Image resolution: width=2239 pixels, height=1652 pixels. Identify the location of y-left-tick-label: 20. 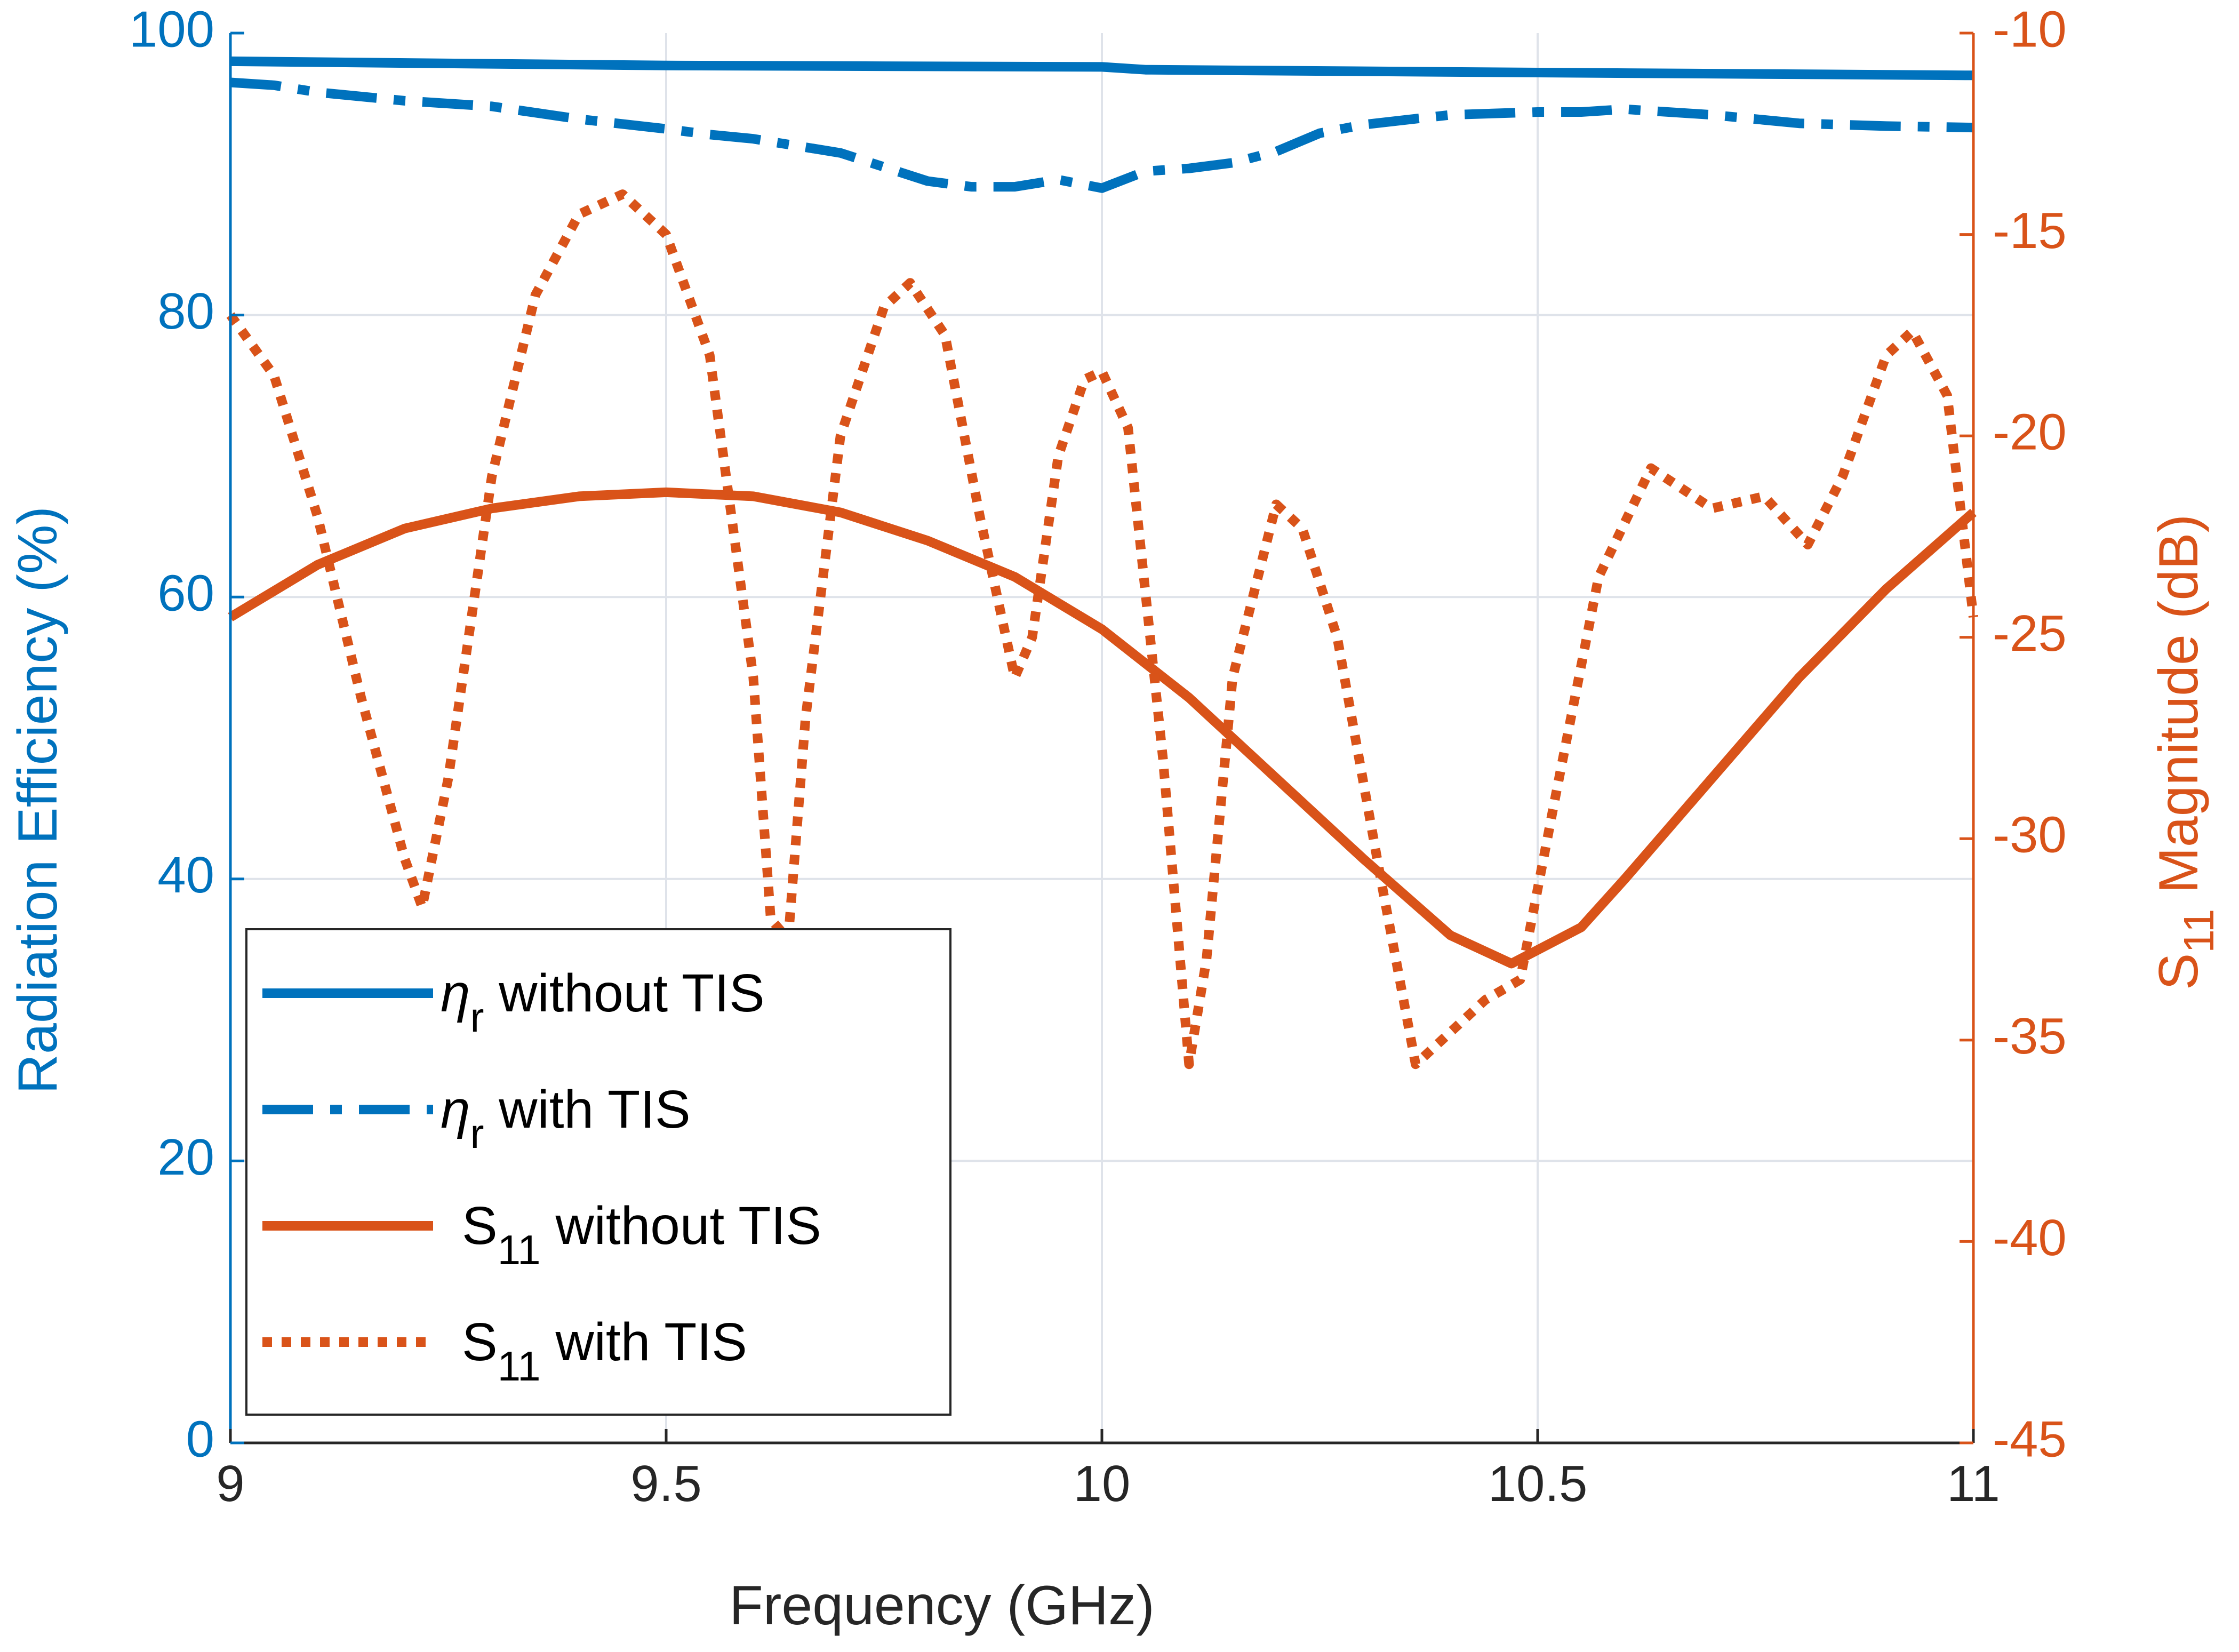
(185, 1157).